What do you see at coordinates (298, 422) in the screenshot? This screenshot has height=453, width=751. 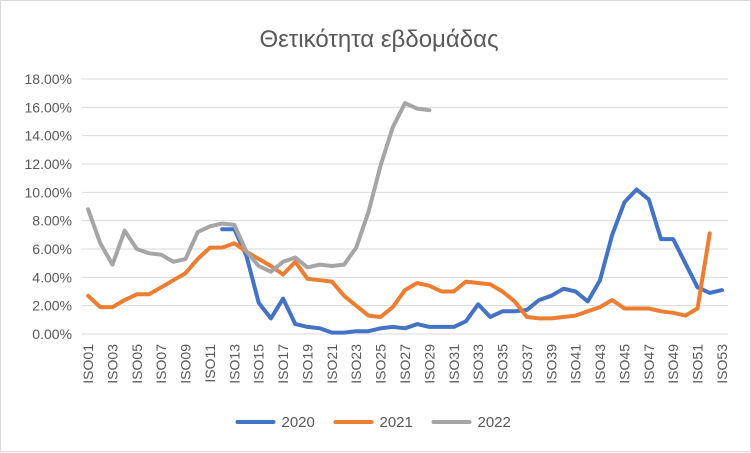 I see `legend-label-2020: 2020` at bounding box center [298, 422].